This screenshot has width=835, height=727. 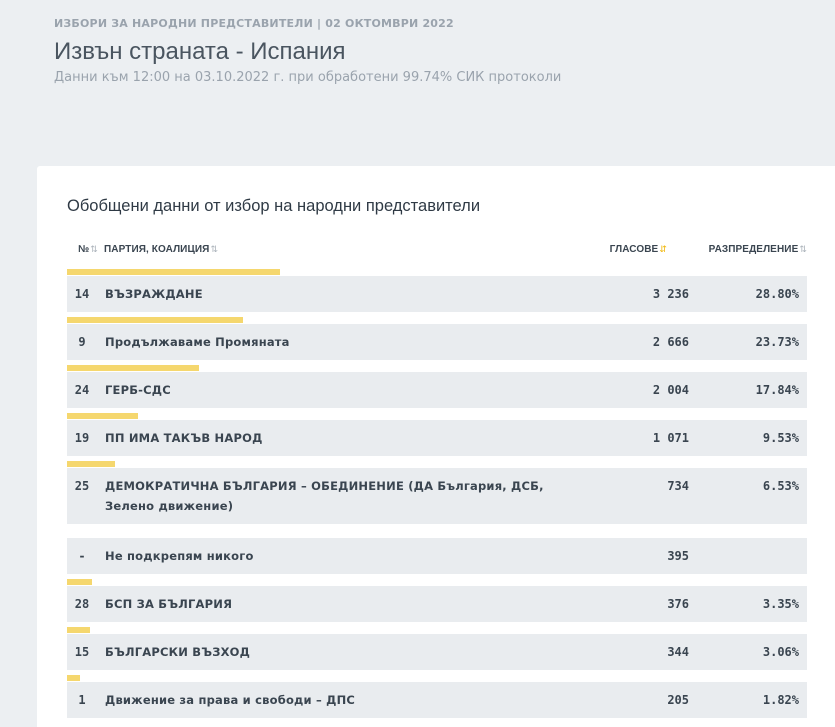 I want to click on vote-share: 9.53%, so click(x=780, y=438).